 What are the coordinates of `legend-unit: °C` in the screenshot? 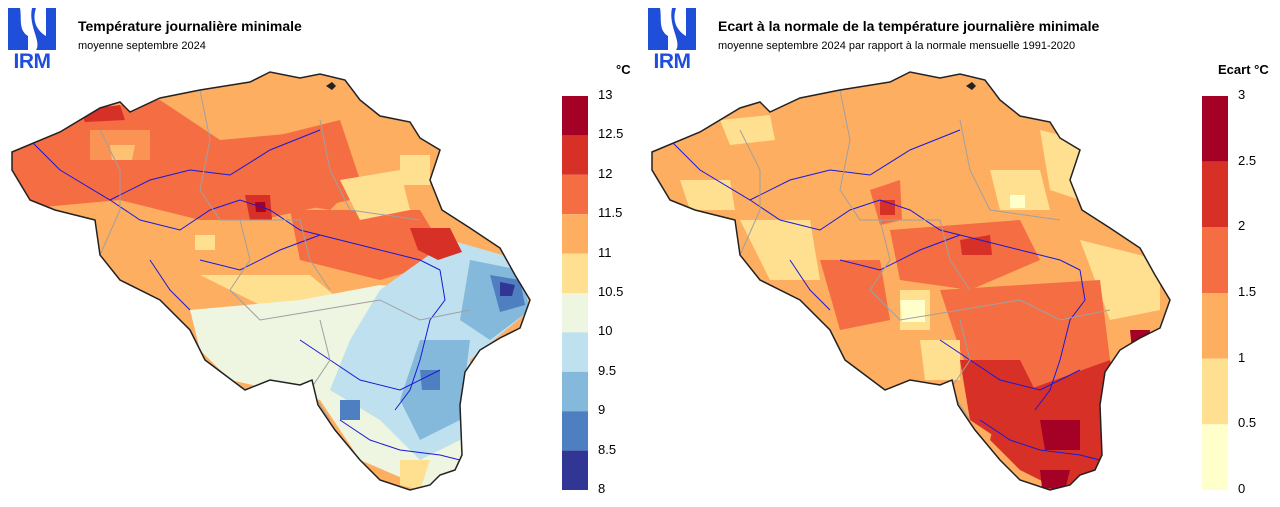 It's located at (623, 69).